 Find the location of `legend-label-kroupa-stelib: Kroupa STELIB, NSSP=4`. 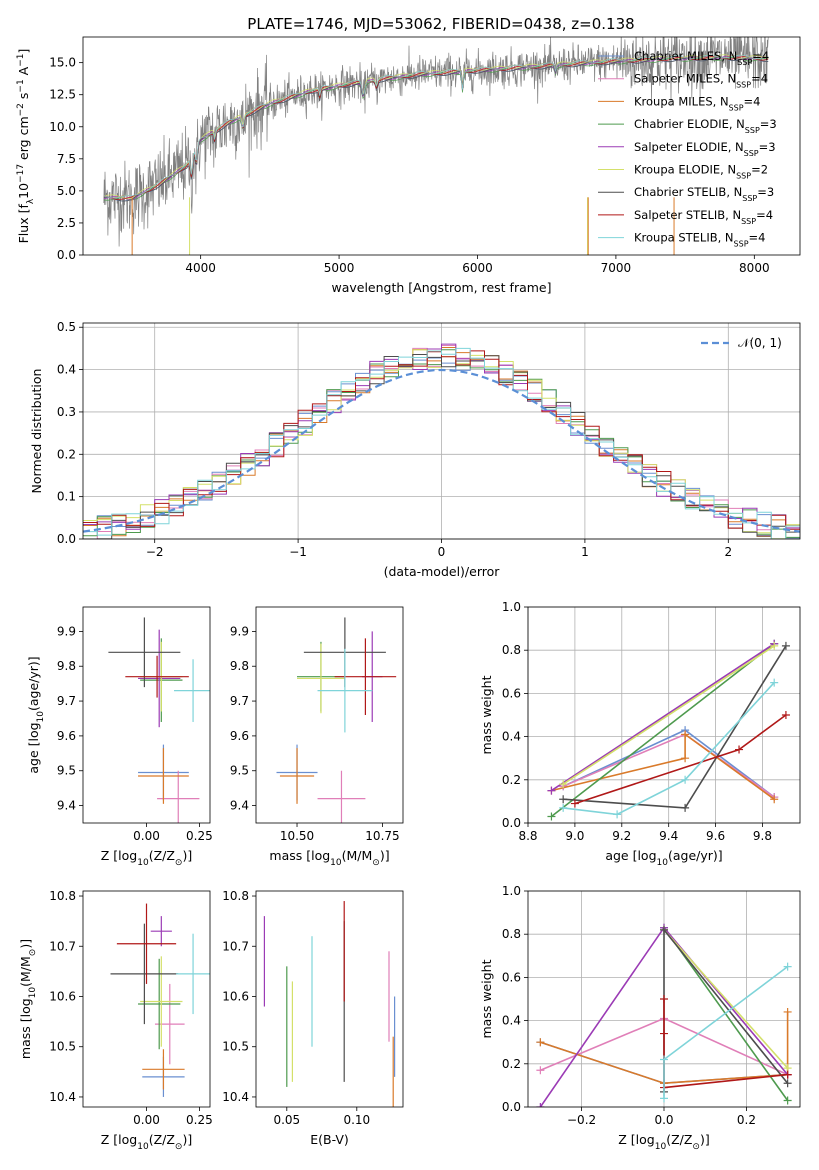

legend-label-kroupa-stelib: Kroupa STELIB, NSSP=4 is located at coordinates (699, 240).